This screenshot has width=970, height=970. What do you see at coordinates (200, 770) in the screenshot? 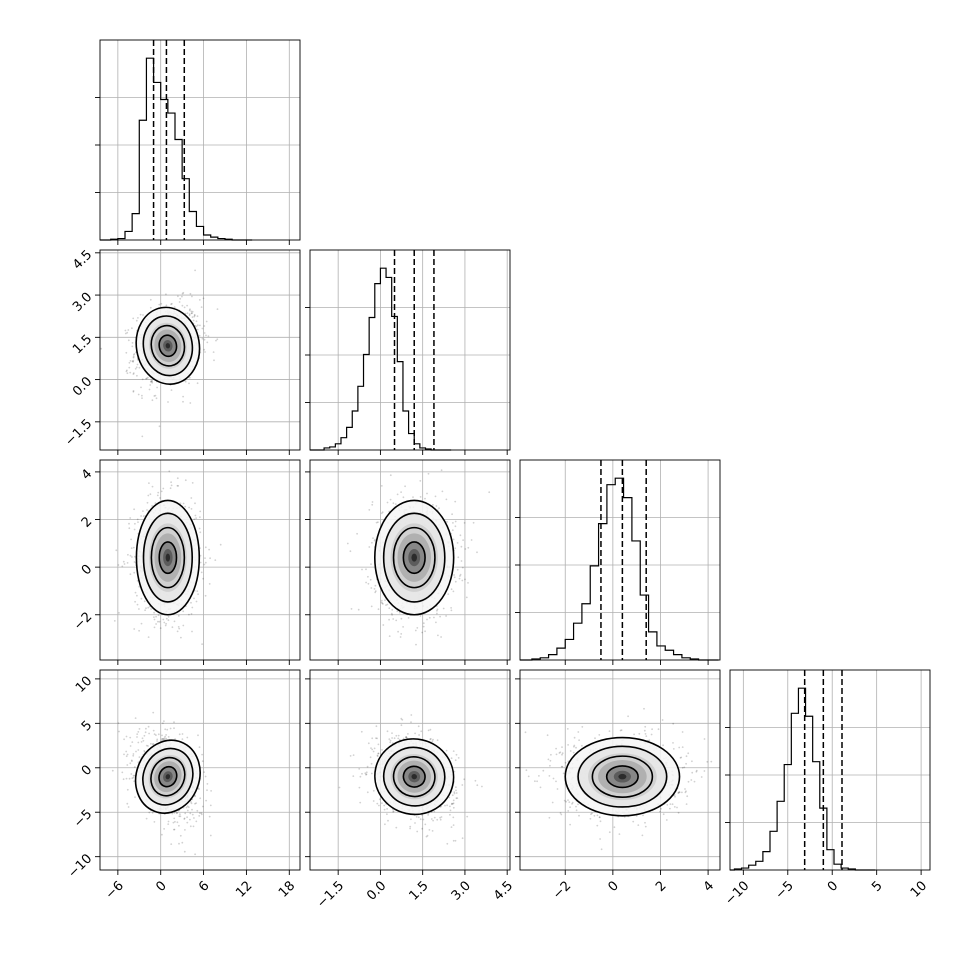
I see `joint-panel-3-0-frame` at bounding box center [200, 770].